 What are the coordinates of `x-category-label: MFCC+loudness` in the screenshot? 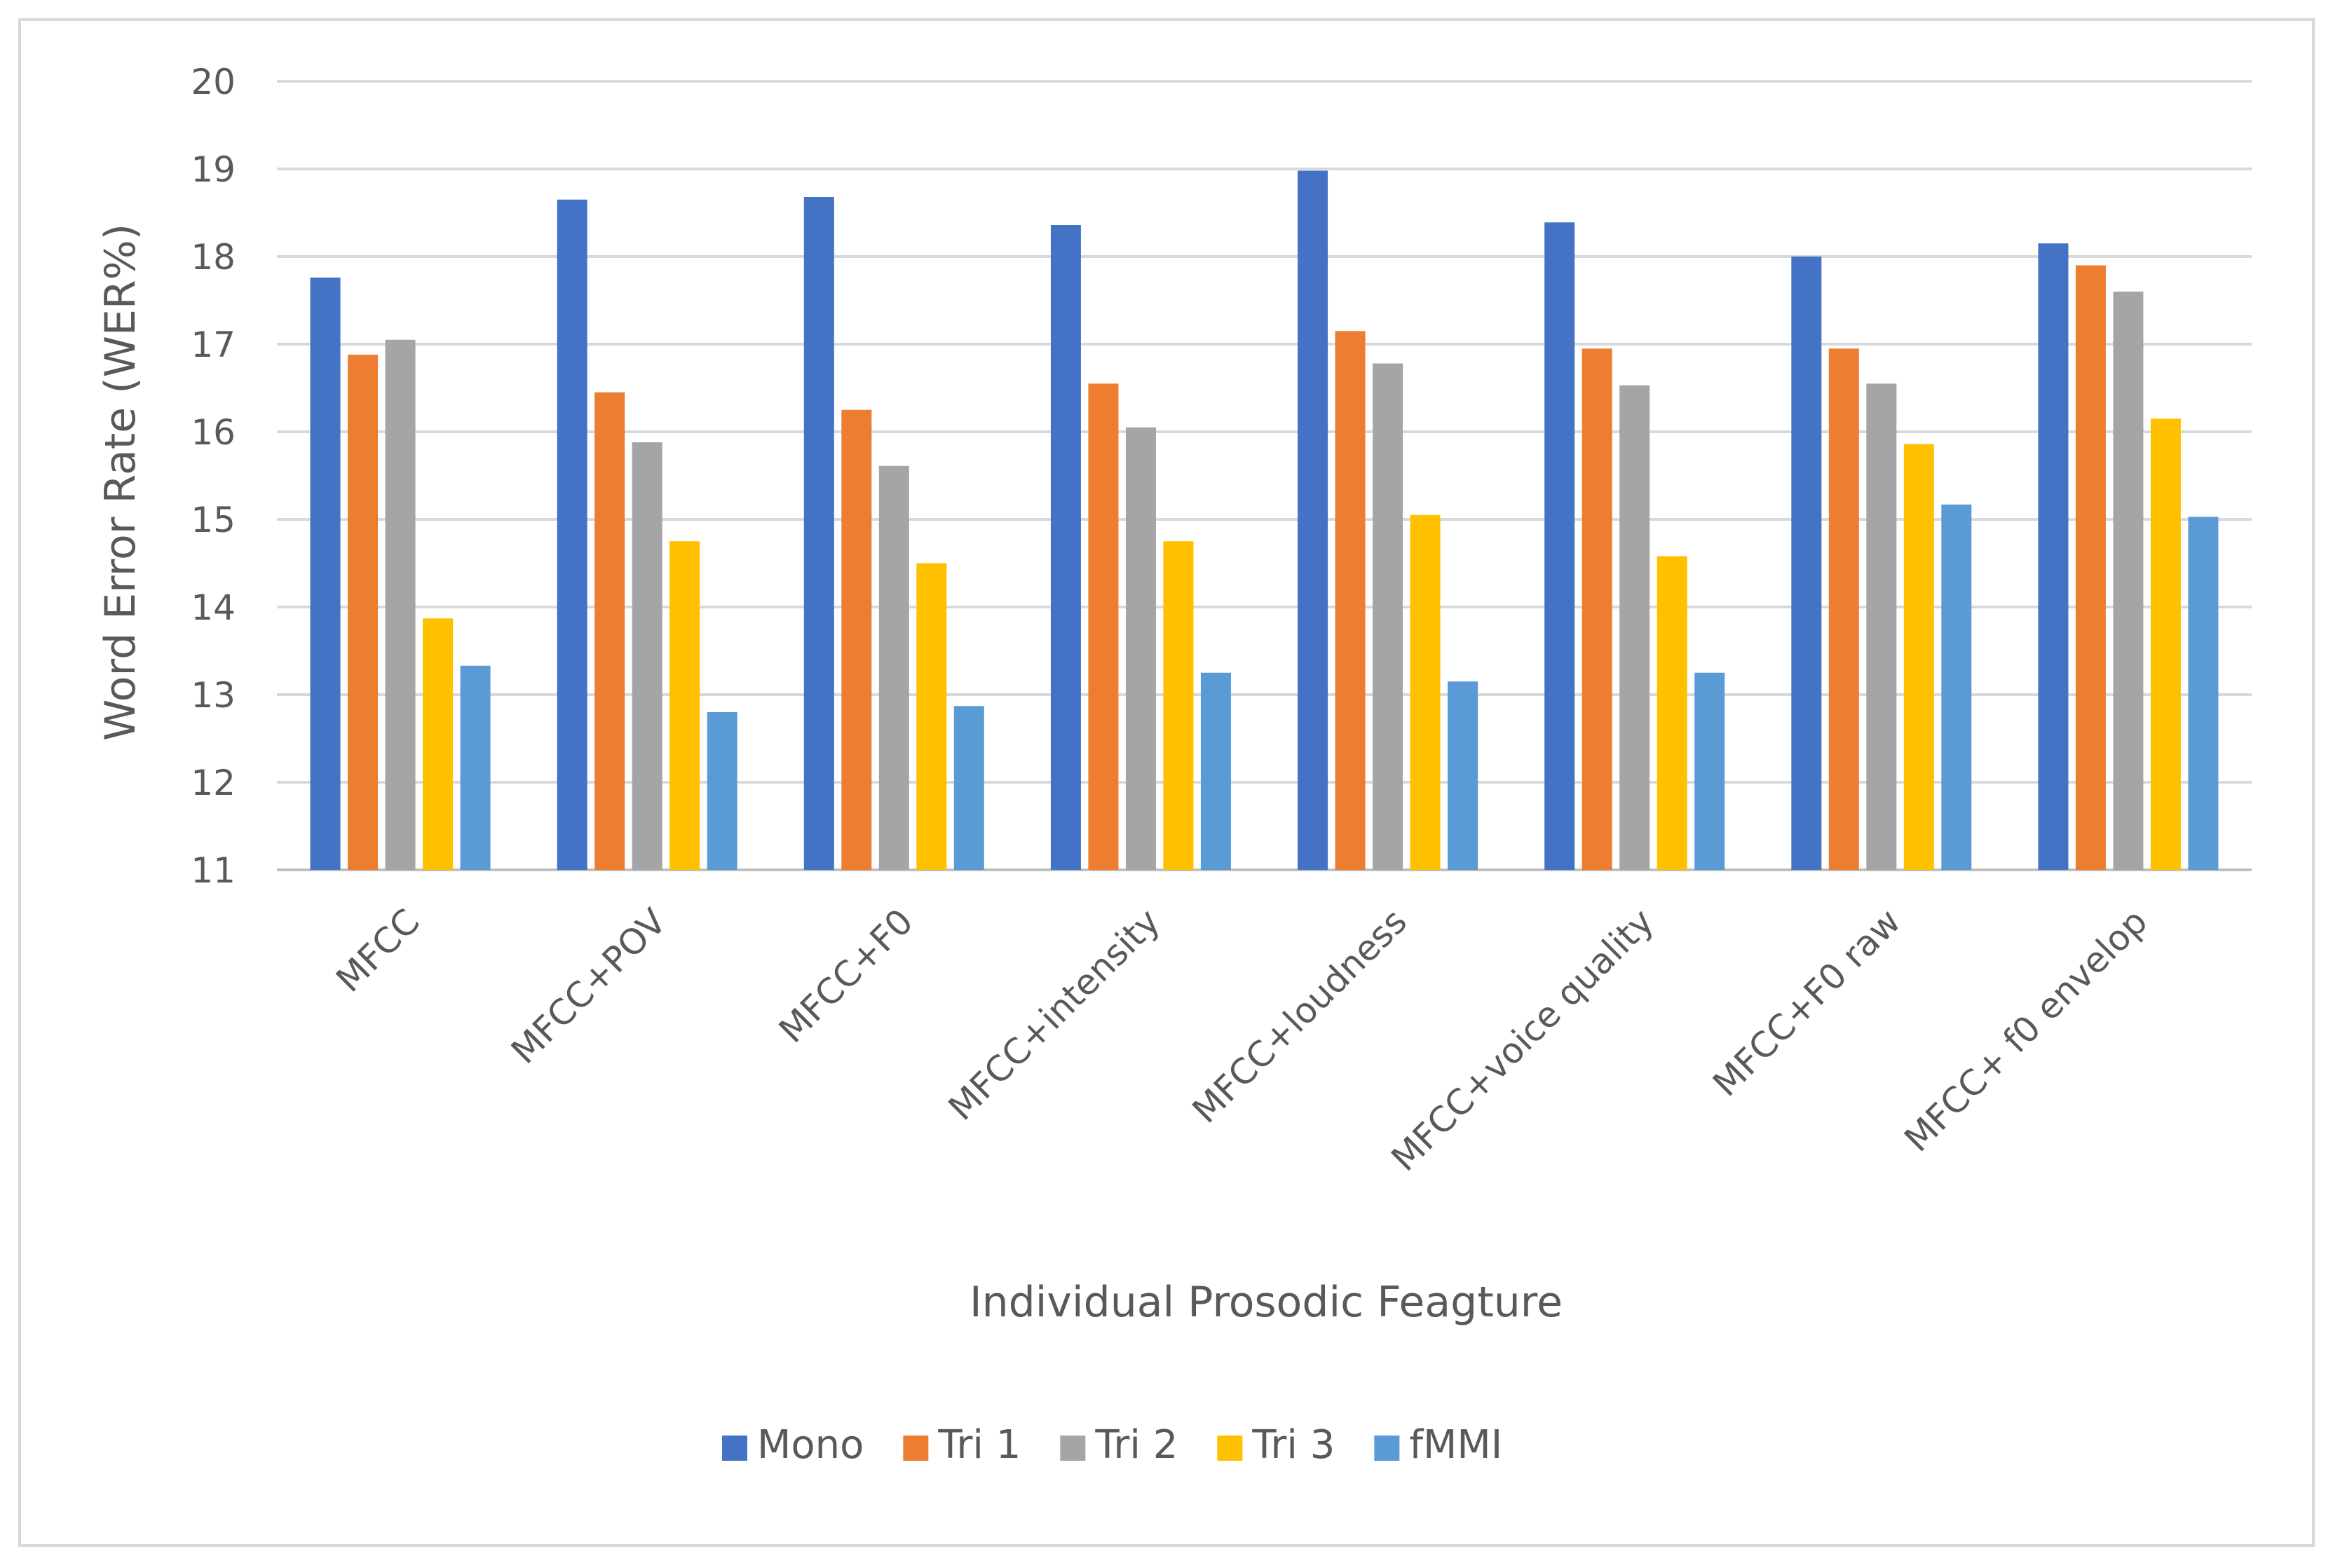 It's located at (1300, 1016).